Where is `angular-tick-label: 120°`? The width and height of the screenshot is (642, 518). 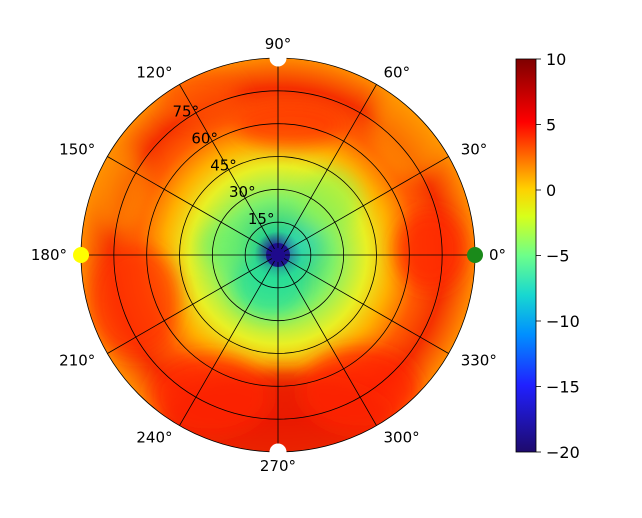
angular-tick-label: 120° is located at coordinates (154, 72).